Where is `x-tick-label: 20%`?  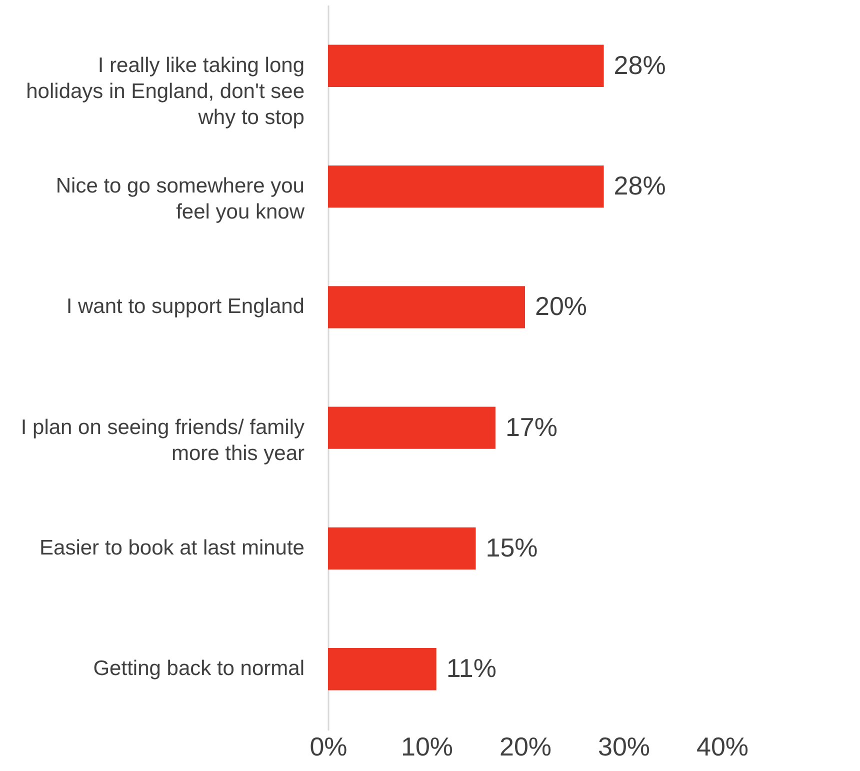 x-tick-label: 20% is located at coordinates (525, 747).